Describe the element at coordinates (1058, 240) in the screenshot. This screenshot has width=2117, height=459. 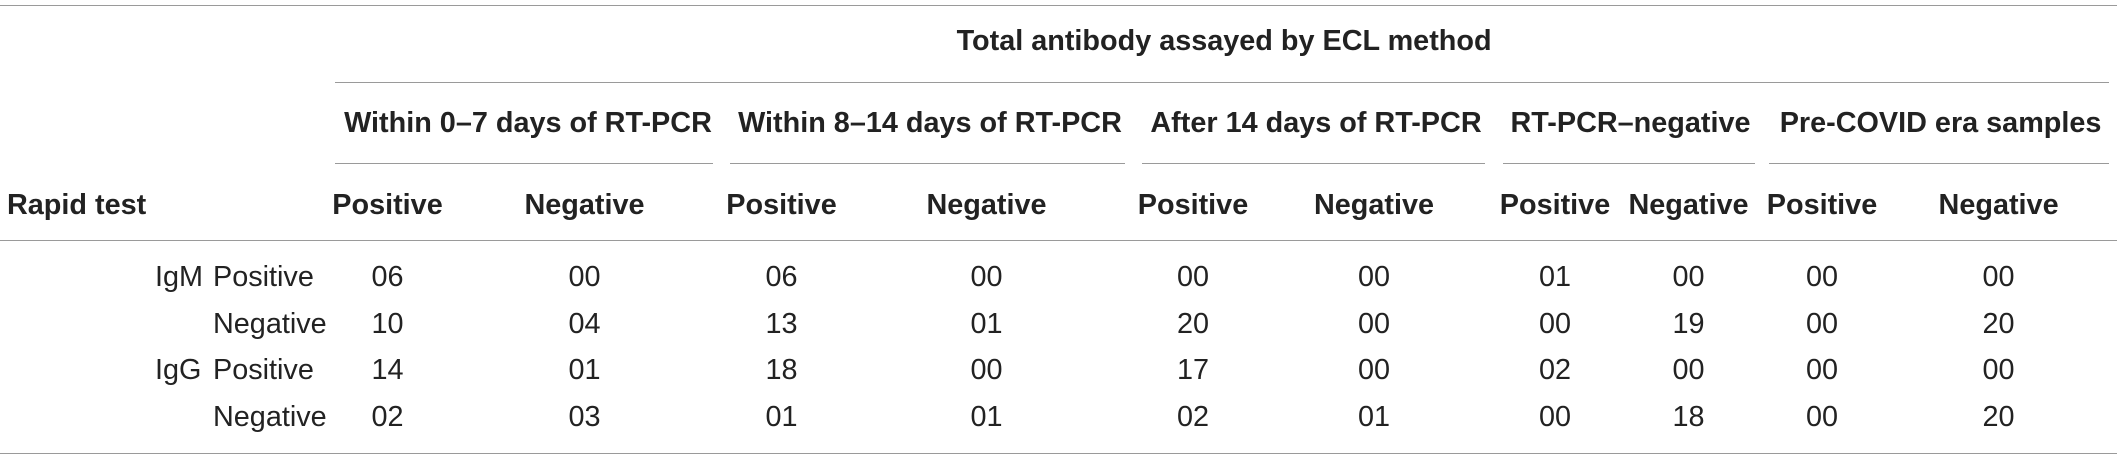
I see `header-rule` at that location.